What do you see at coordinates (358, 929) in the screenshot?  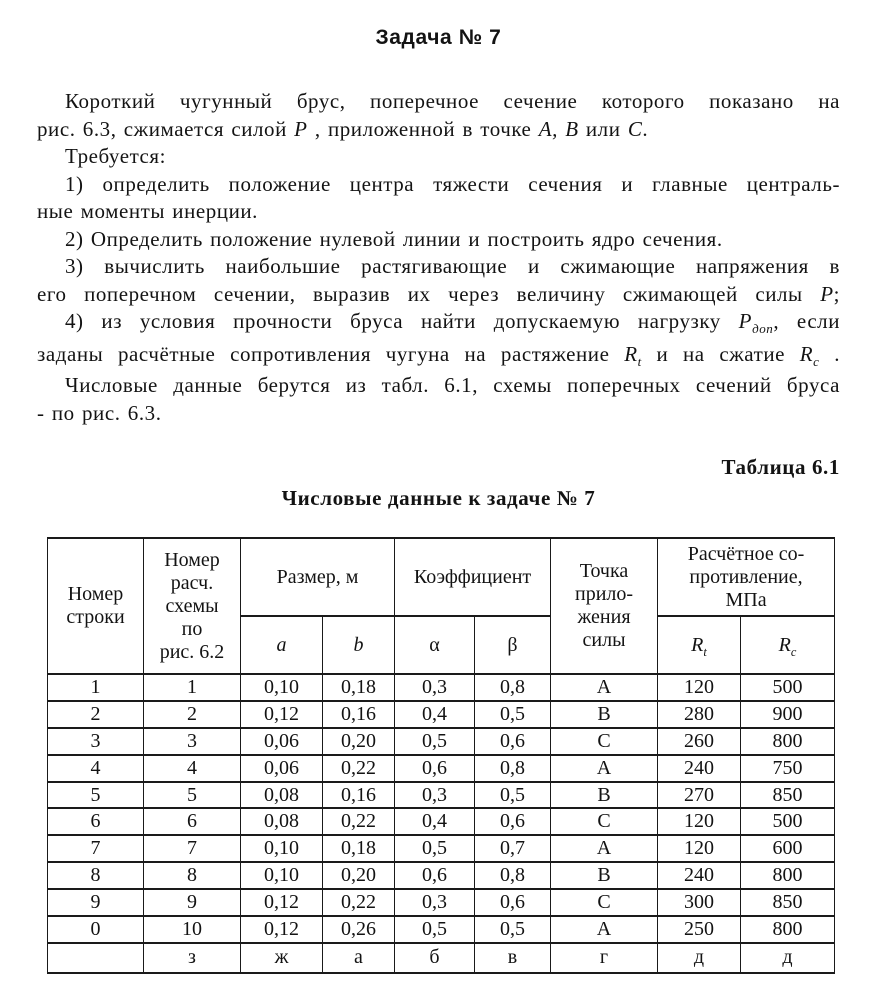 I see `table-cell: 0,26` at bounding box center [358, 929].